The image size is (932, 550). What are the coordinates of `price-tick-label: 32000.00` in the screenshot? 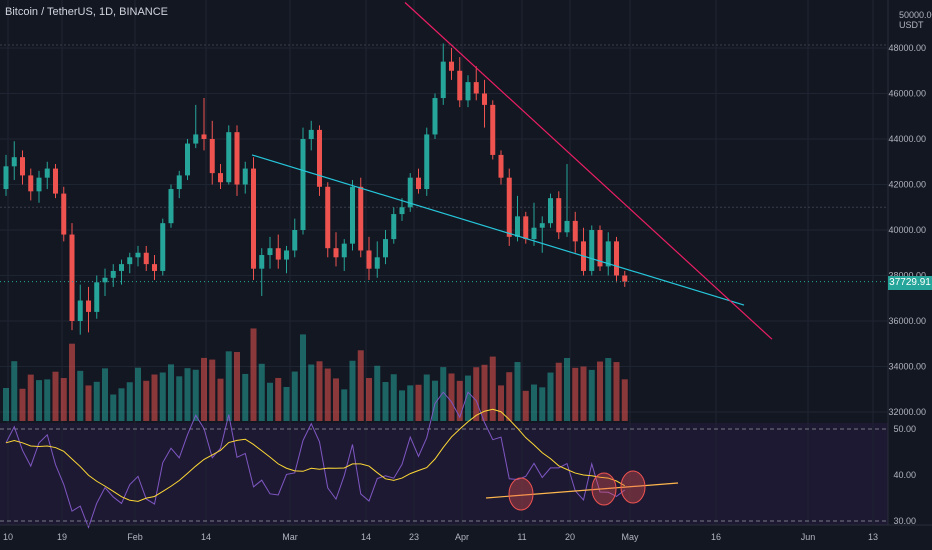 It's located at (907, 412).